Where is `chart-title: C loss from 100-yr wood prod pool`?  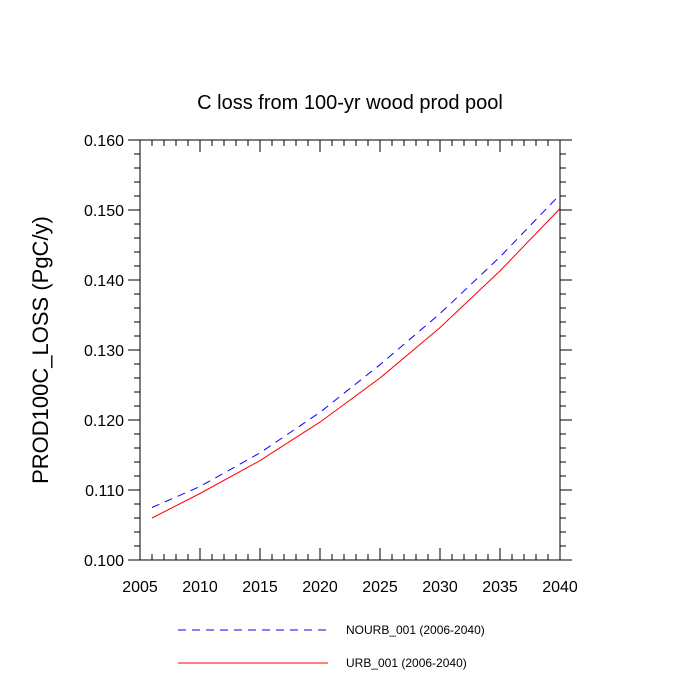
chart-title: C loss from 100-yr wood prod pool is located at coordinates (350, 103).